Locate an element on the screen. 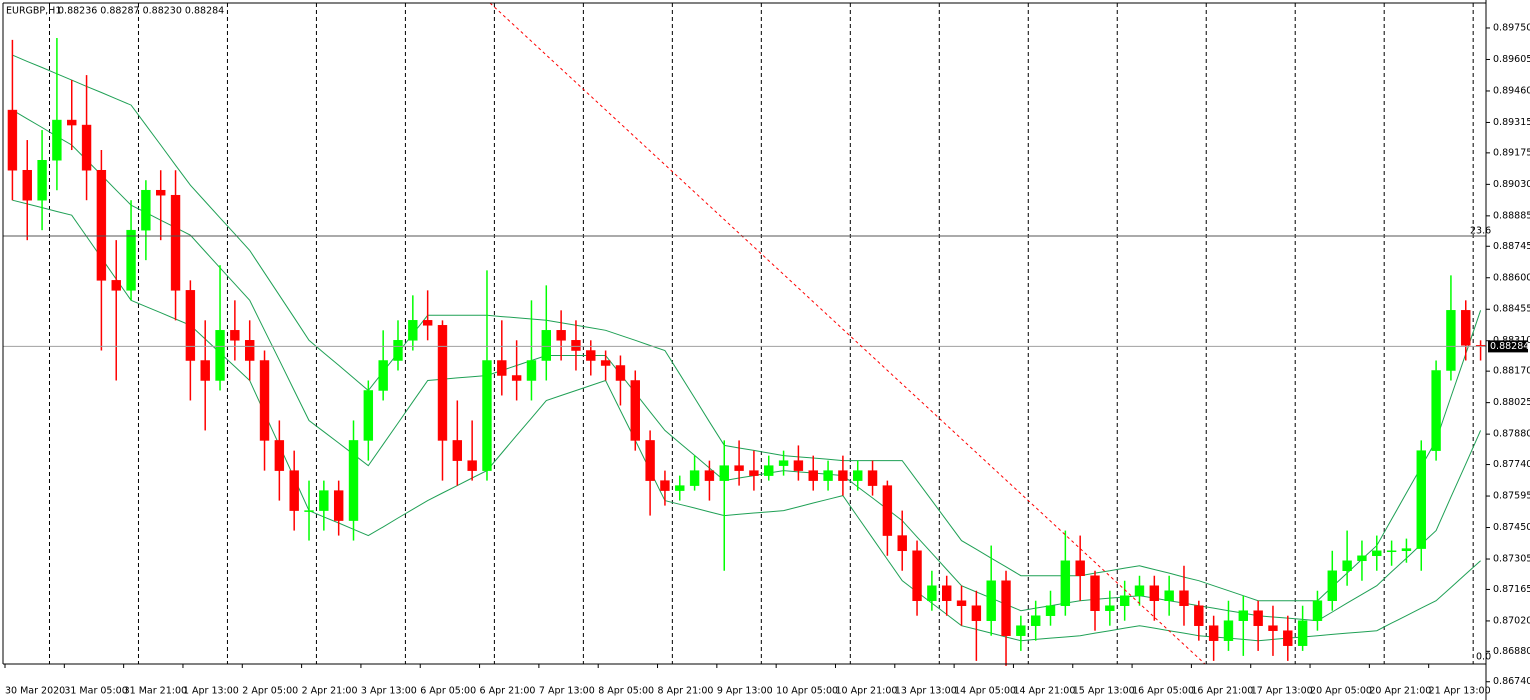 The image size is (1530, 700). y-tick-label: 0.89175 is located at coordinates (1511, 152).